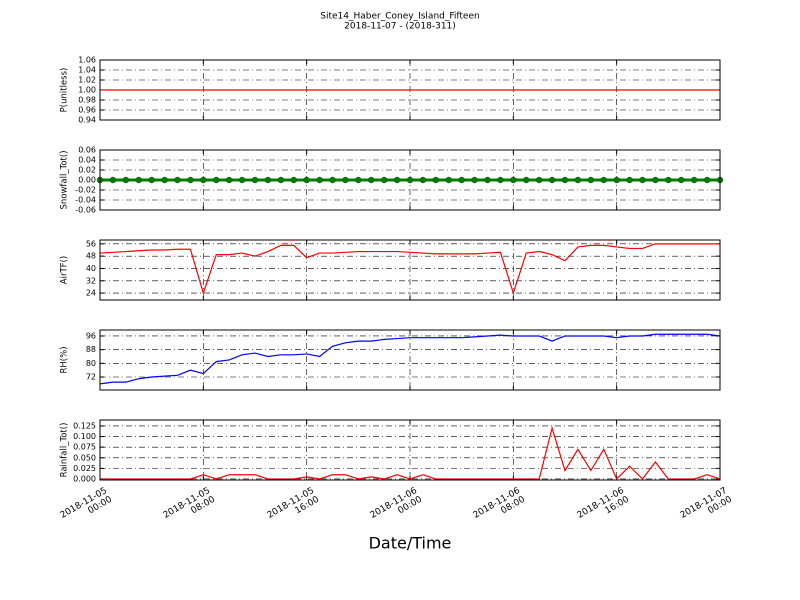  What do you see at coordinates (87, 170) in the screenshot?
I see `y-tick-label: 0.02` at bounding box center [87, 170].